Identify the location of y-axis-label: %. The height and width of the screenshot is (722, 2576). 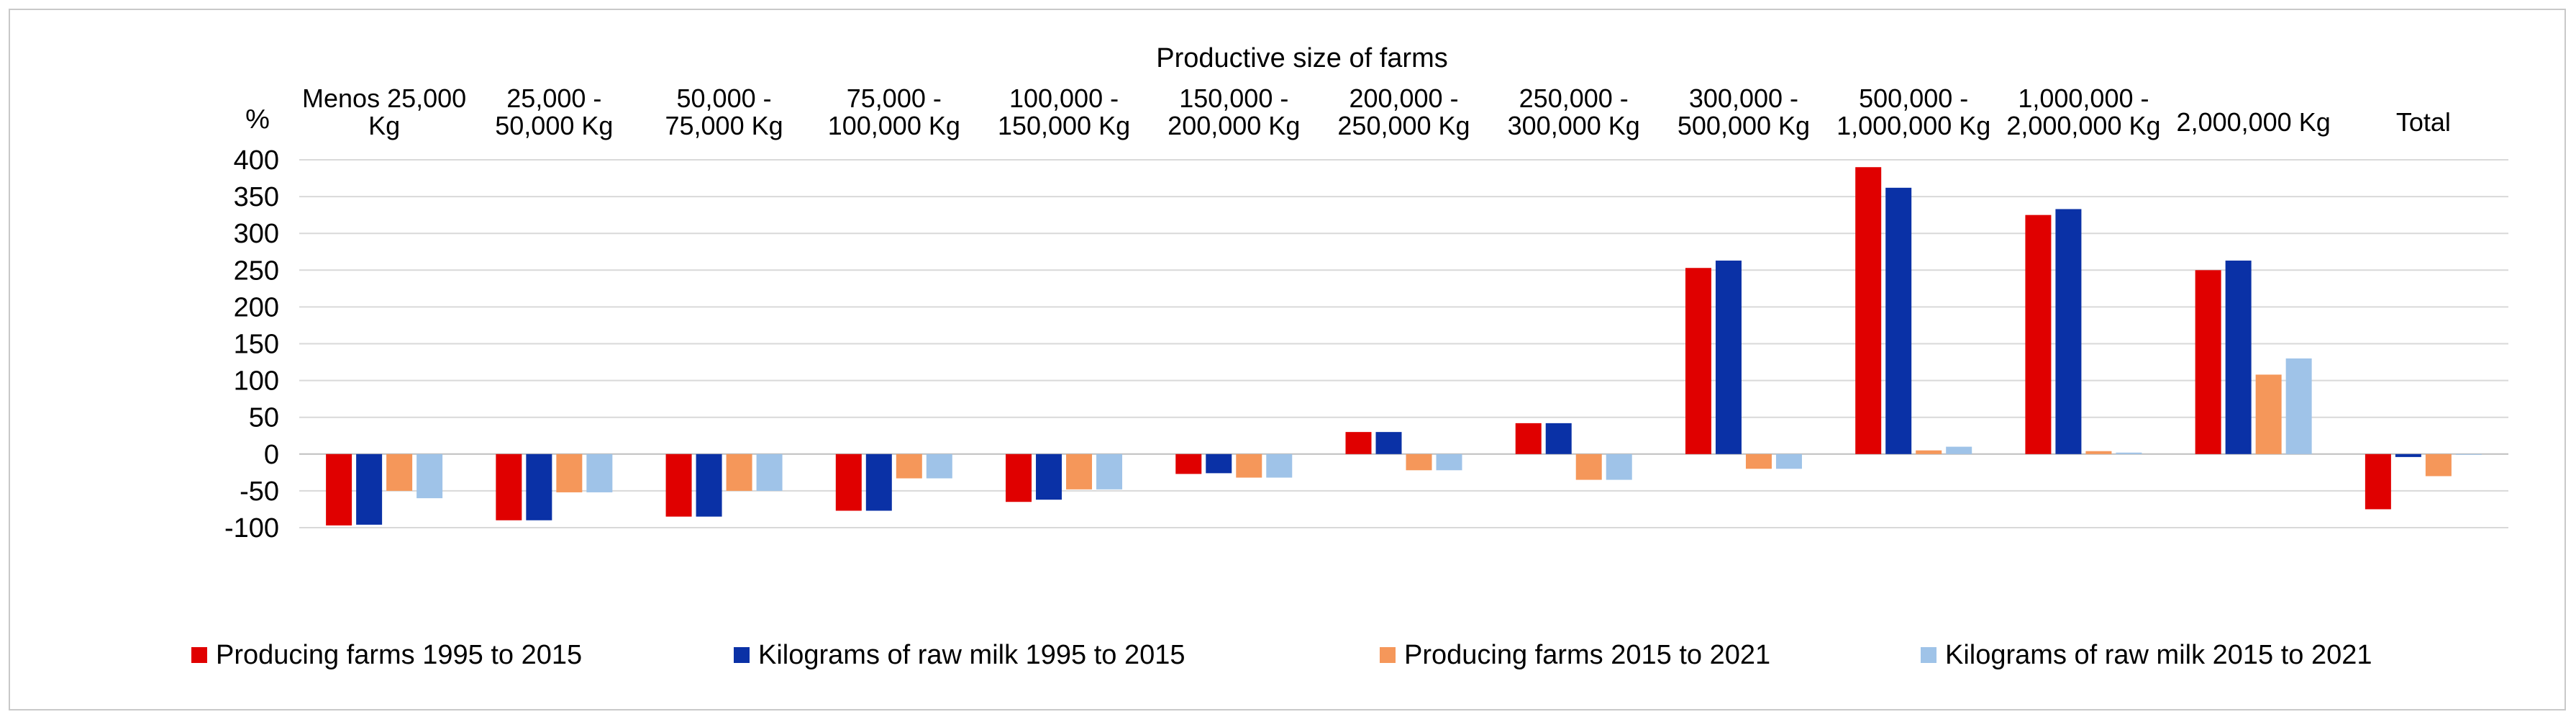
(258, 119).